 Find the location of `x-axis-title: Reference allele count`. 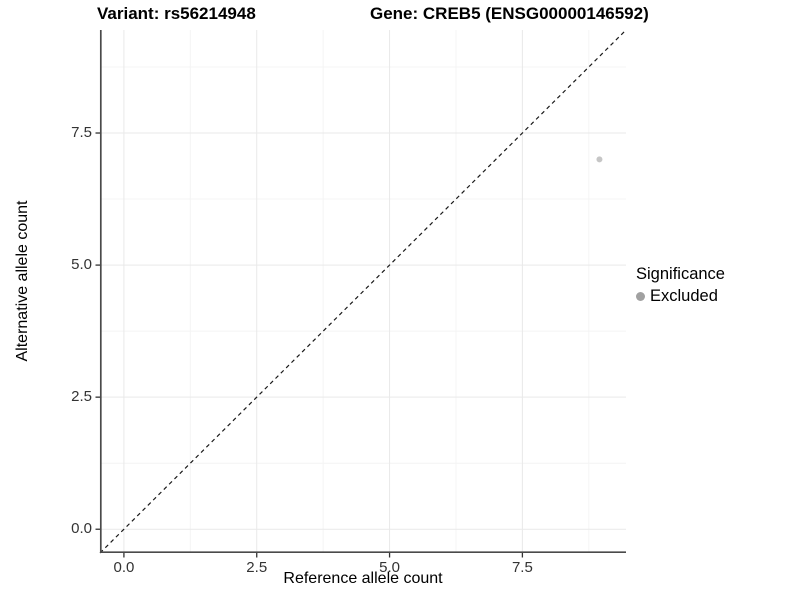

x-axis-title: Reference allele count is located at coordinates (363, 578).